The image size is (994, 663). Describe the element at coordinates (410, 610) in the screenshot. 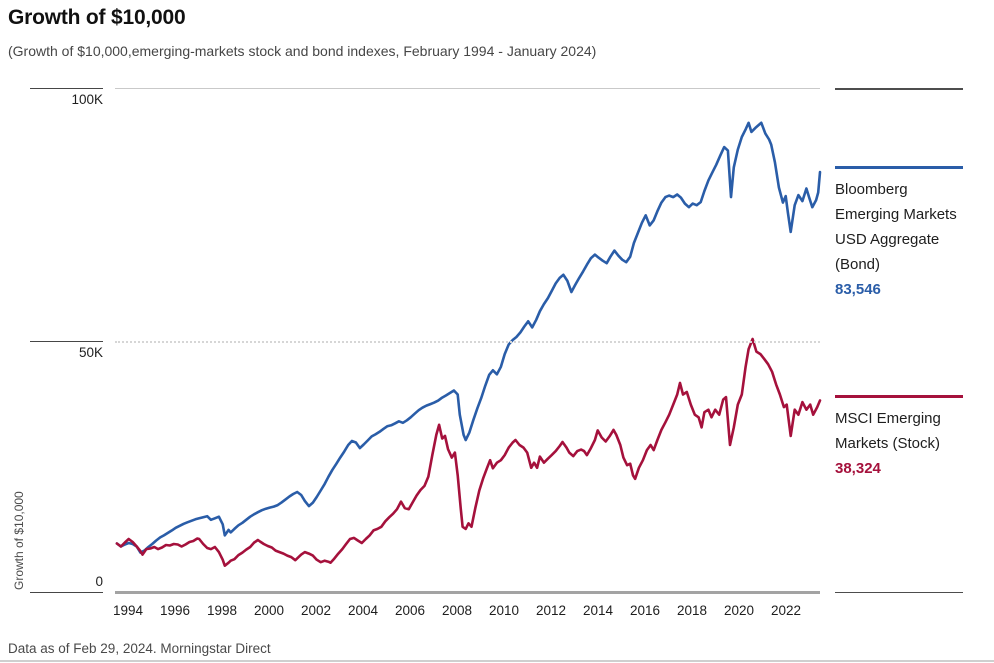

I see `x-axis-label-2006: 2006` at that location.